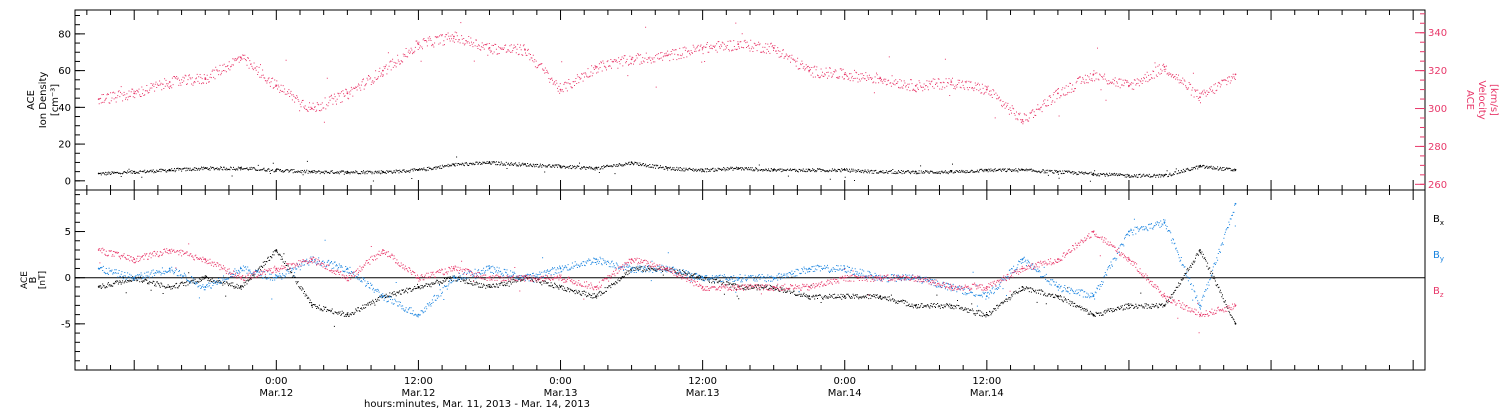  I want to click on top-ylabel-line: ACE, so click(31, 100).